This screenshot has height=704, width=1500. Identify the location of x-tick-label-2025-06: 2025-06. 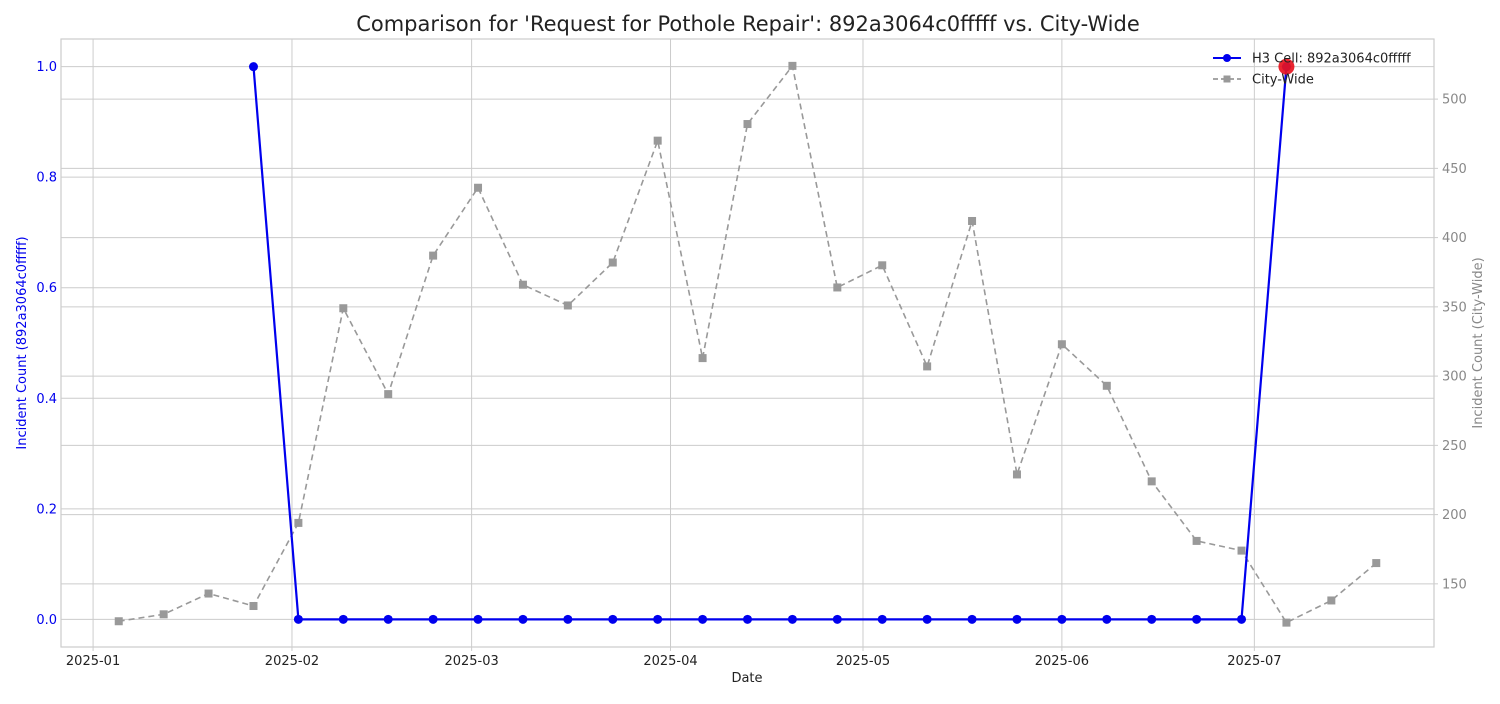
(1062, 661).